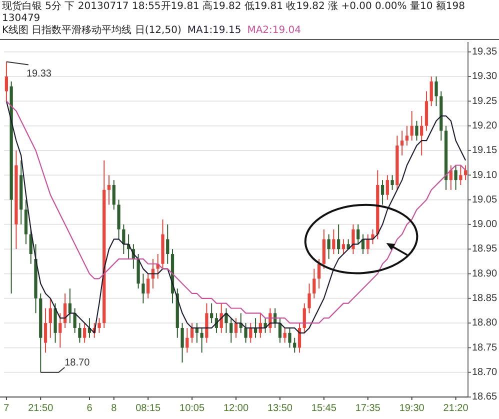 The image size is (499, 419). Describe the element at coordinates (236, 408) in the screenshot. I see `x-tick-label: 12:00` at that location.